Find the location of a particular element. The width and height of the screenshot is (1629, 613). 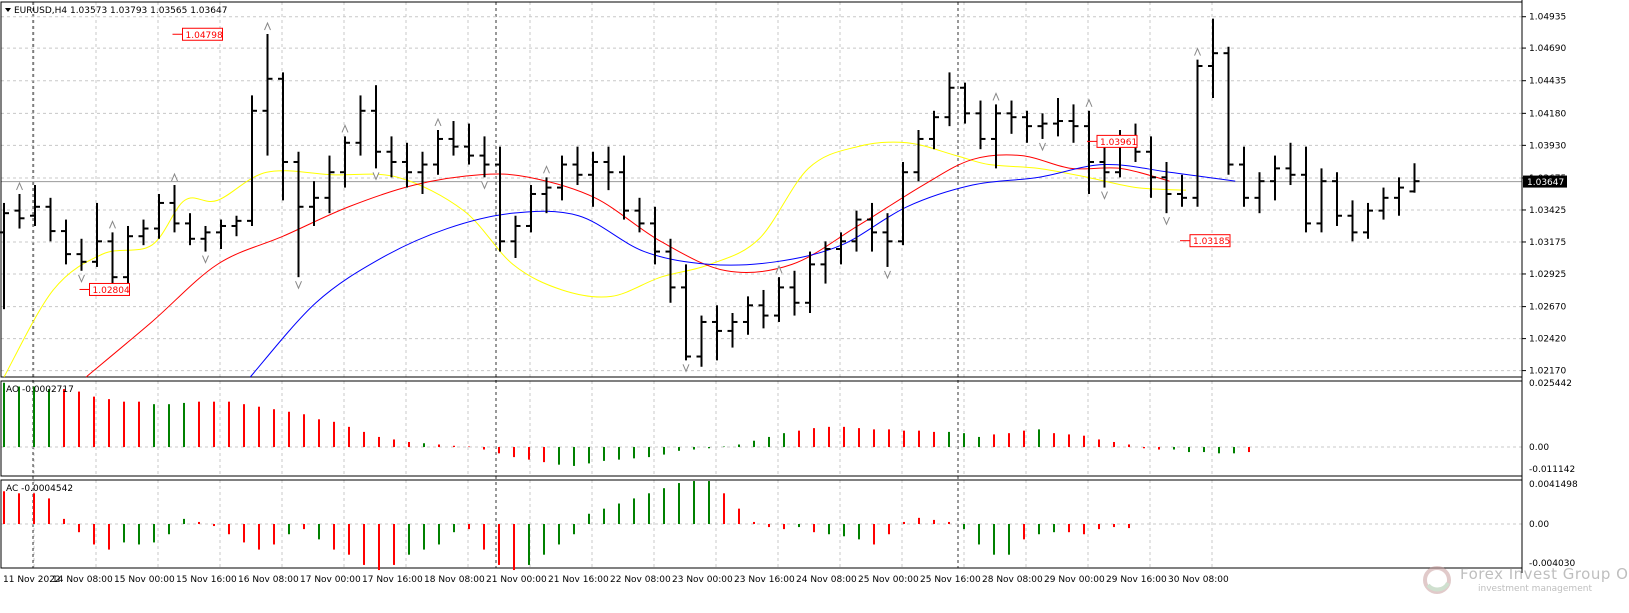

current-price-label: 1.03647 is located at coordinates (1545, 183).